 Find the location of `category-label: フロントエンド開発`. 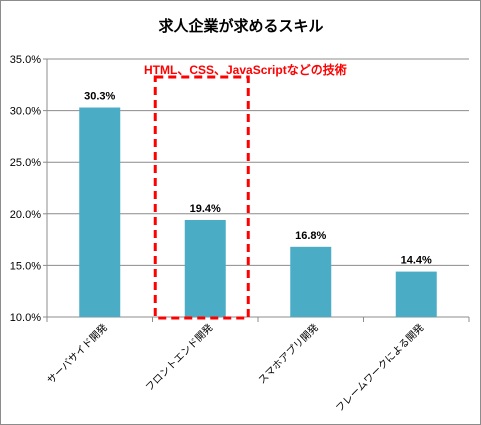

category-label: フロントエンド開発 is located at coordinates (179, 357).